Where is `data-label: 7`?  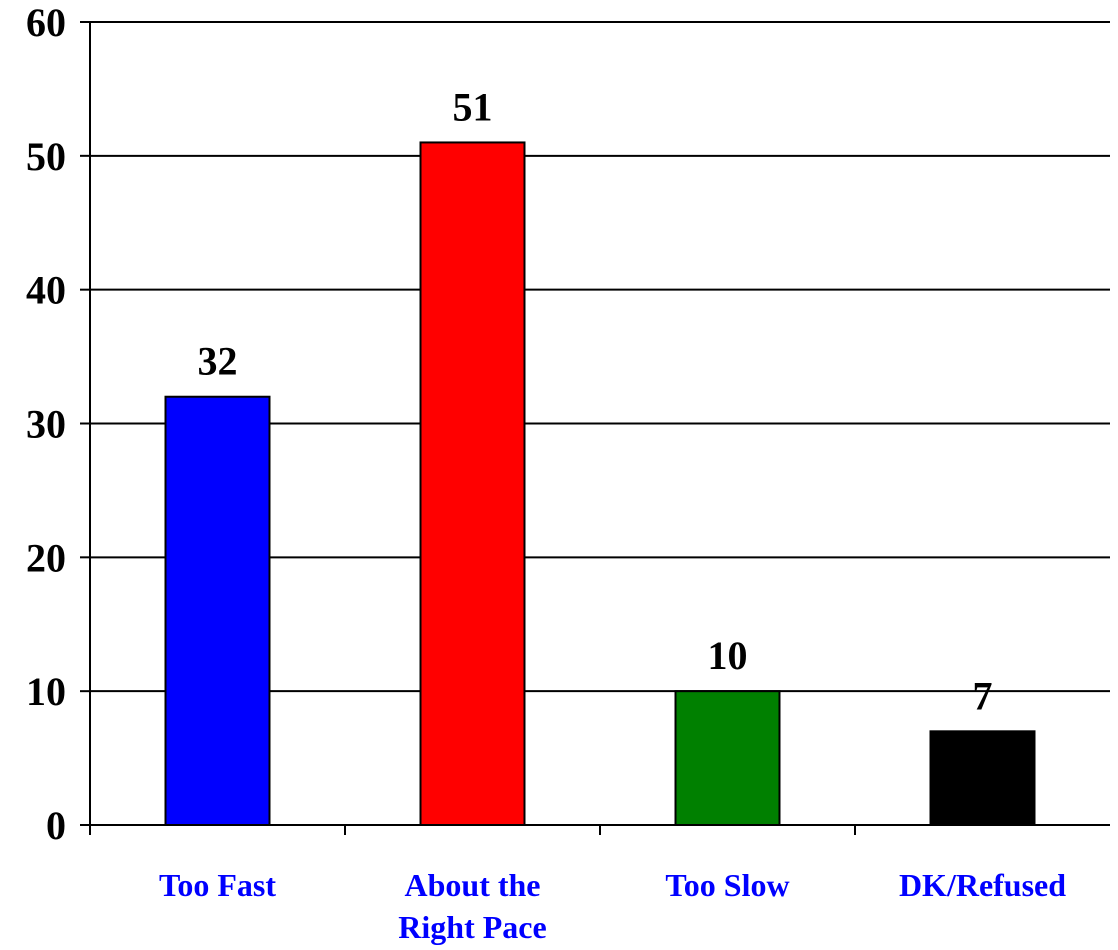 data-label: 7 is located at coordinates (983, 695).